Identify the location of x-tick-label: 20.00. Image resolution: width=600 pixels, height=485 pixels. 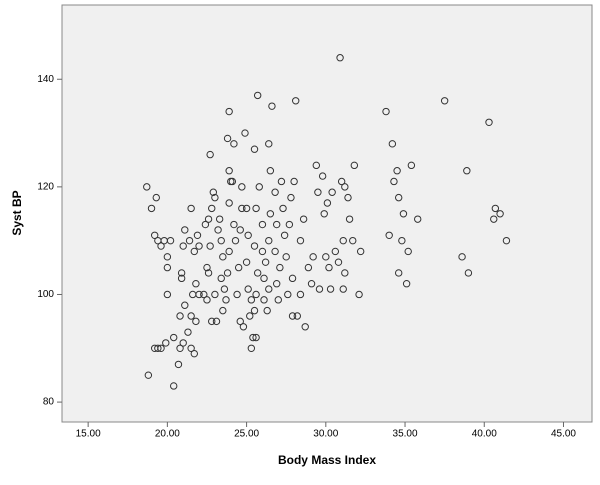
(167, 434).